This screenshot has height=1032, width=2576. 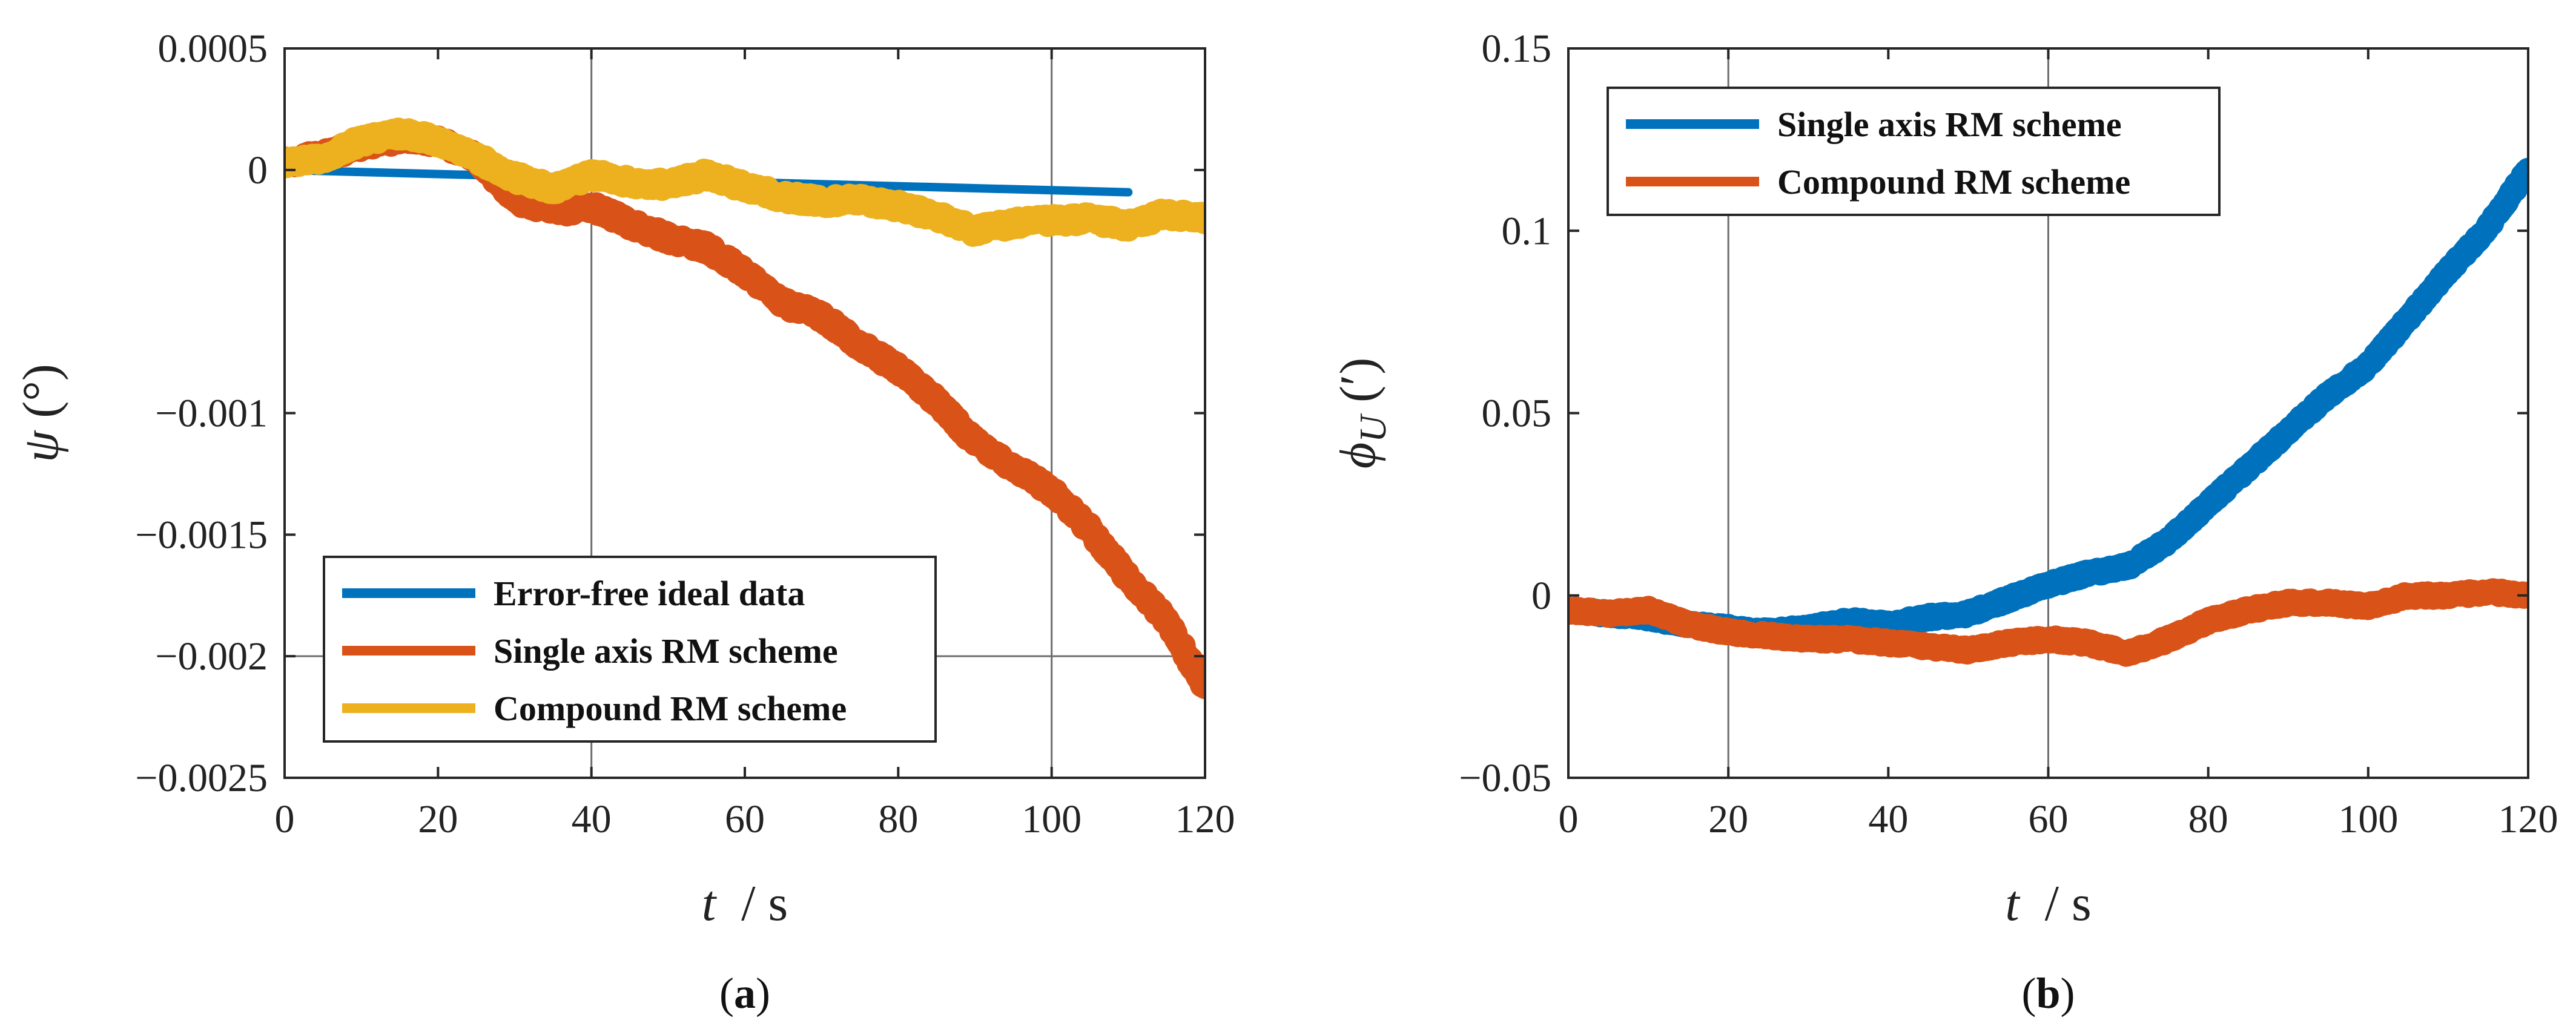 What do you see at coordinates (41, 413) in the screenshot?
I see `y-axis-label: ψ (°)` at bounding box center [41, 413].